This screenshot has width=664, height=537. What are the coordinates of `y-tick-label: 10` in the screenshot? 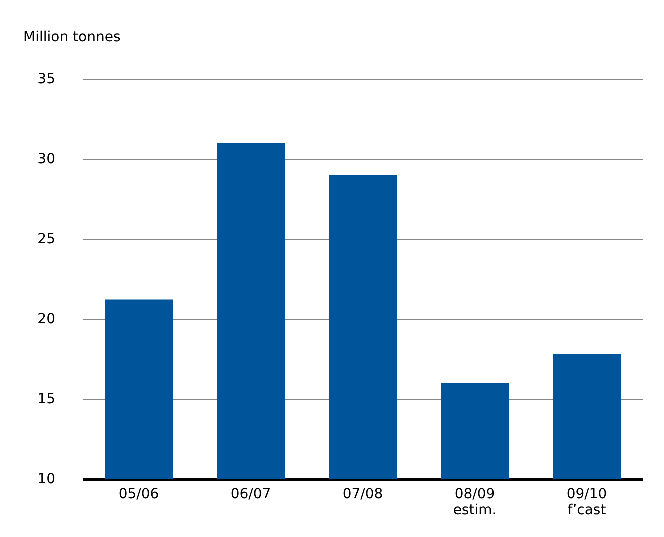 It's located at (47, 480).